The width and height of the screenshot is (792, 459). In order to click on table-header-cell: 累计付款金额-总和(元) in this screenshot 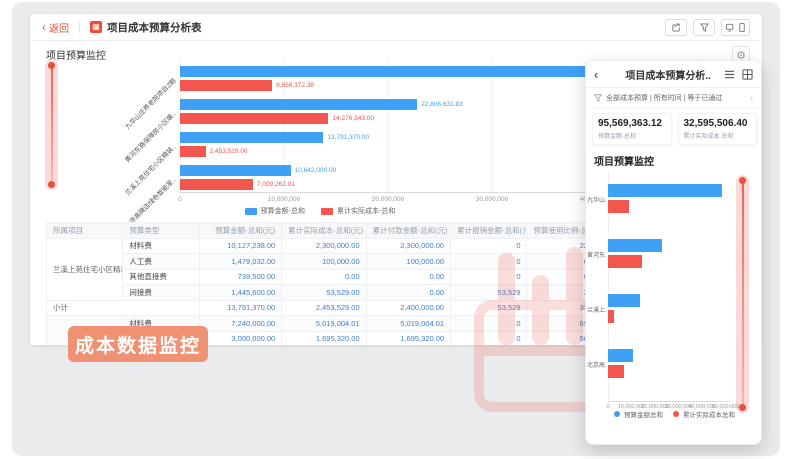, I will do `click(408, 230)`.